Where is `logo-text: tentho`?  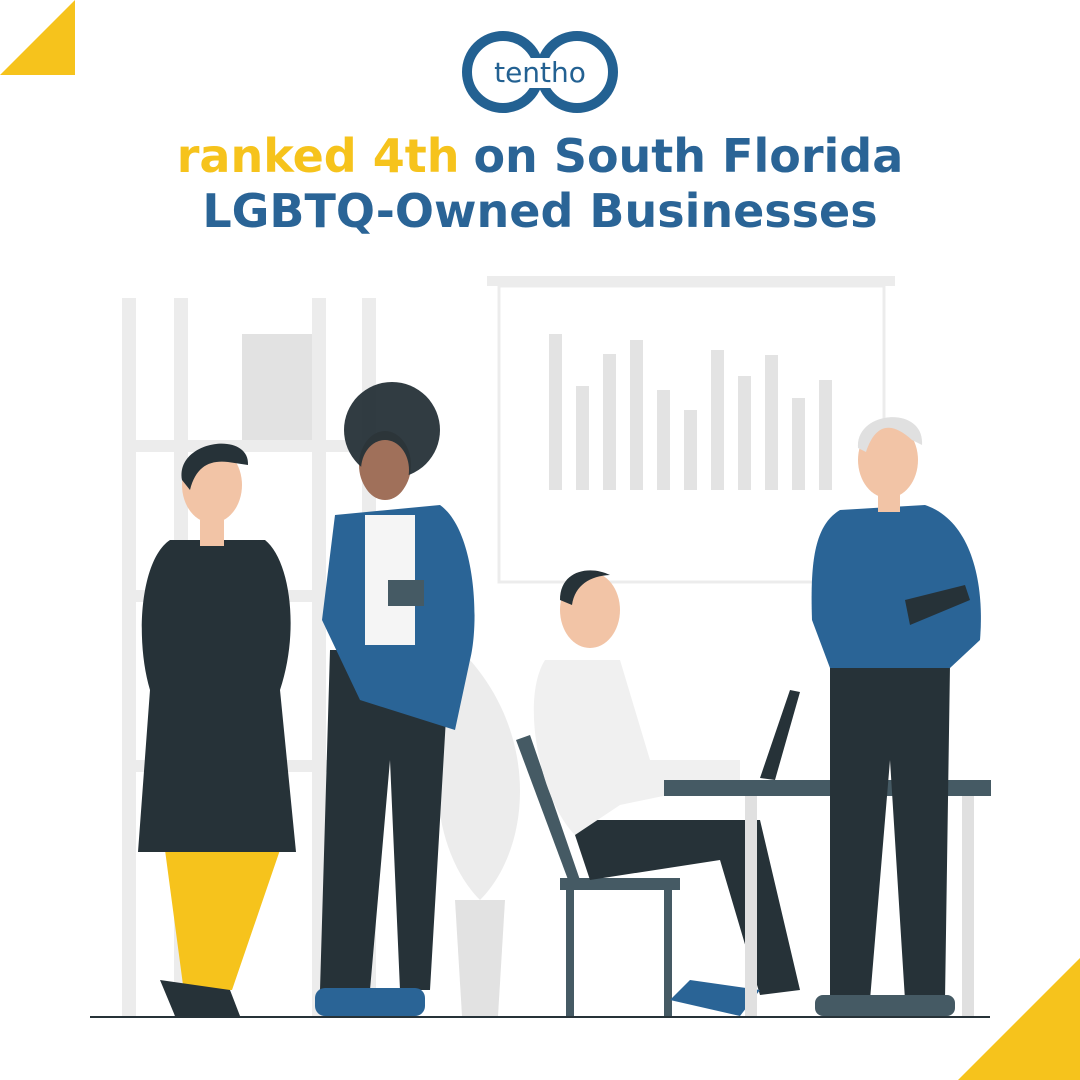
logo-text: tentho is located at coordinates (540, 72).